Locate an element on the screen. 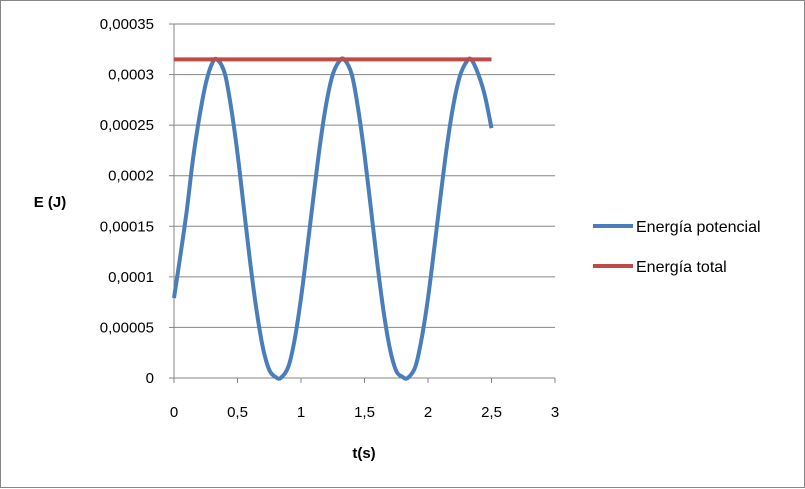 This screenshot has height=489, width=805. x-axis-title: t(s) is located at coordinates (363, 453).